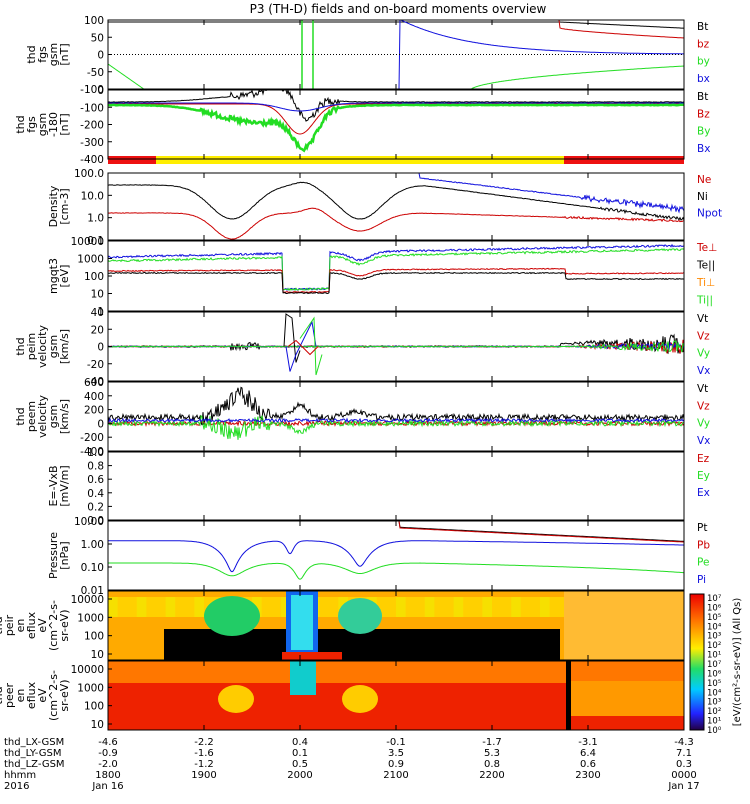  What do you see at coordinates (396, 420) in the screenshot?
I see `series-Vx` at bounding box center [396, 420].